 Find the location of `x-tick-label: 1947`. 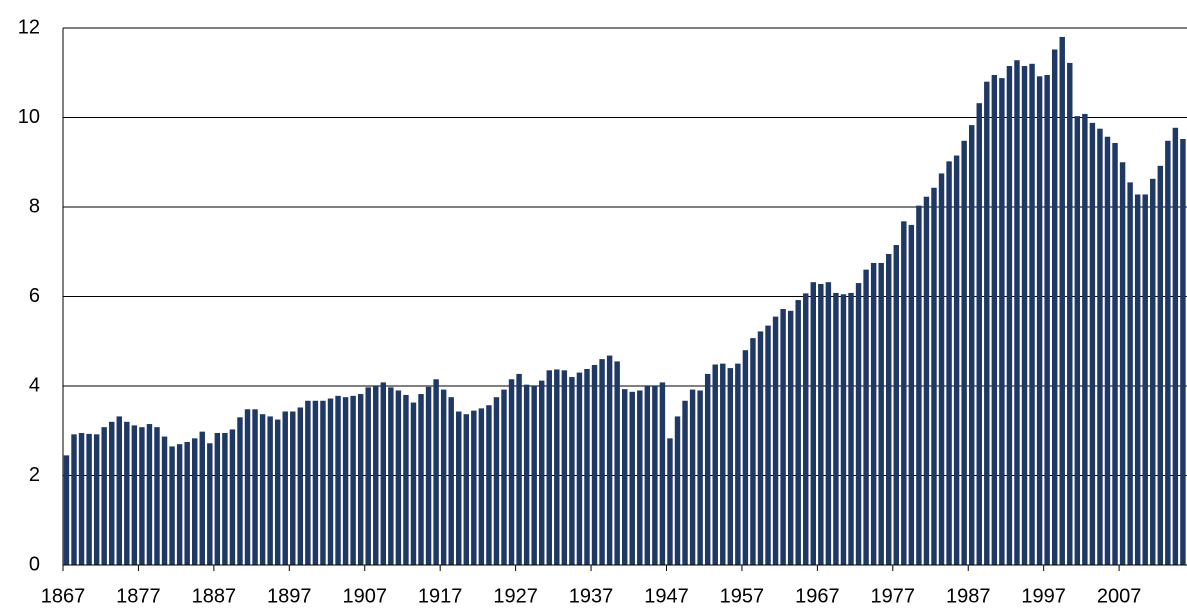

x-tick-label: 1947 is located at coordinates (666, 596).